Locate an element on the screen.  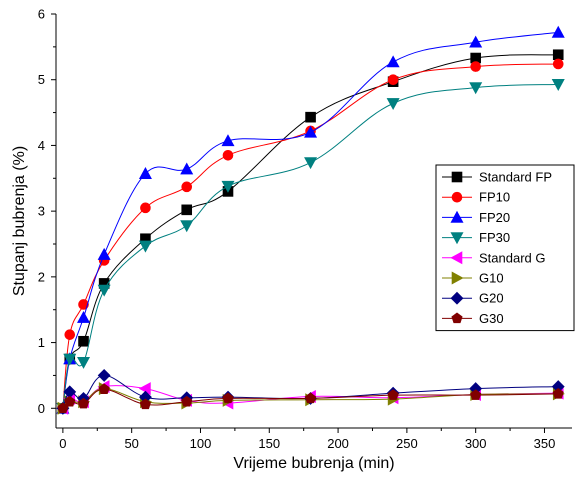
legend-item: FP30 is located at coordinates (476, 237).